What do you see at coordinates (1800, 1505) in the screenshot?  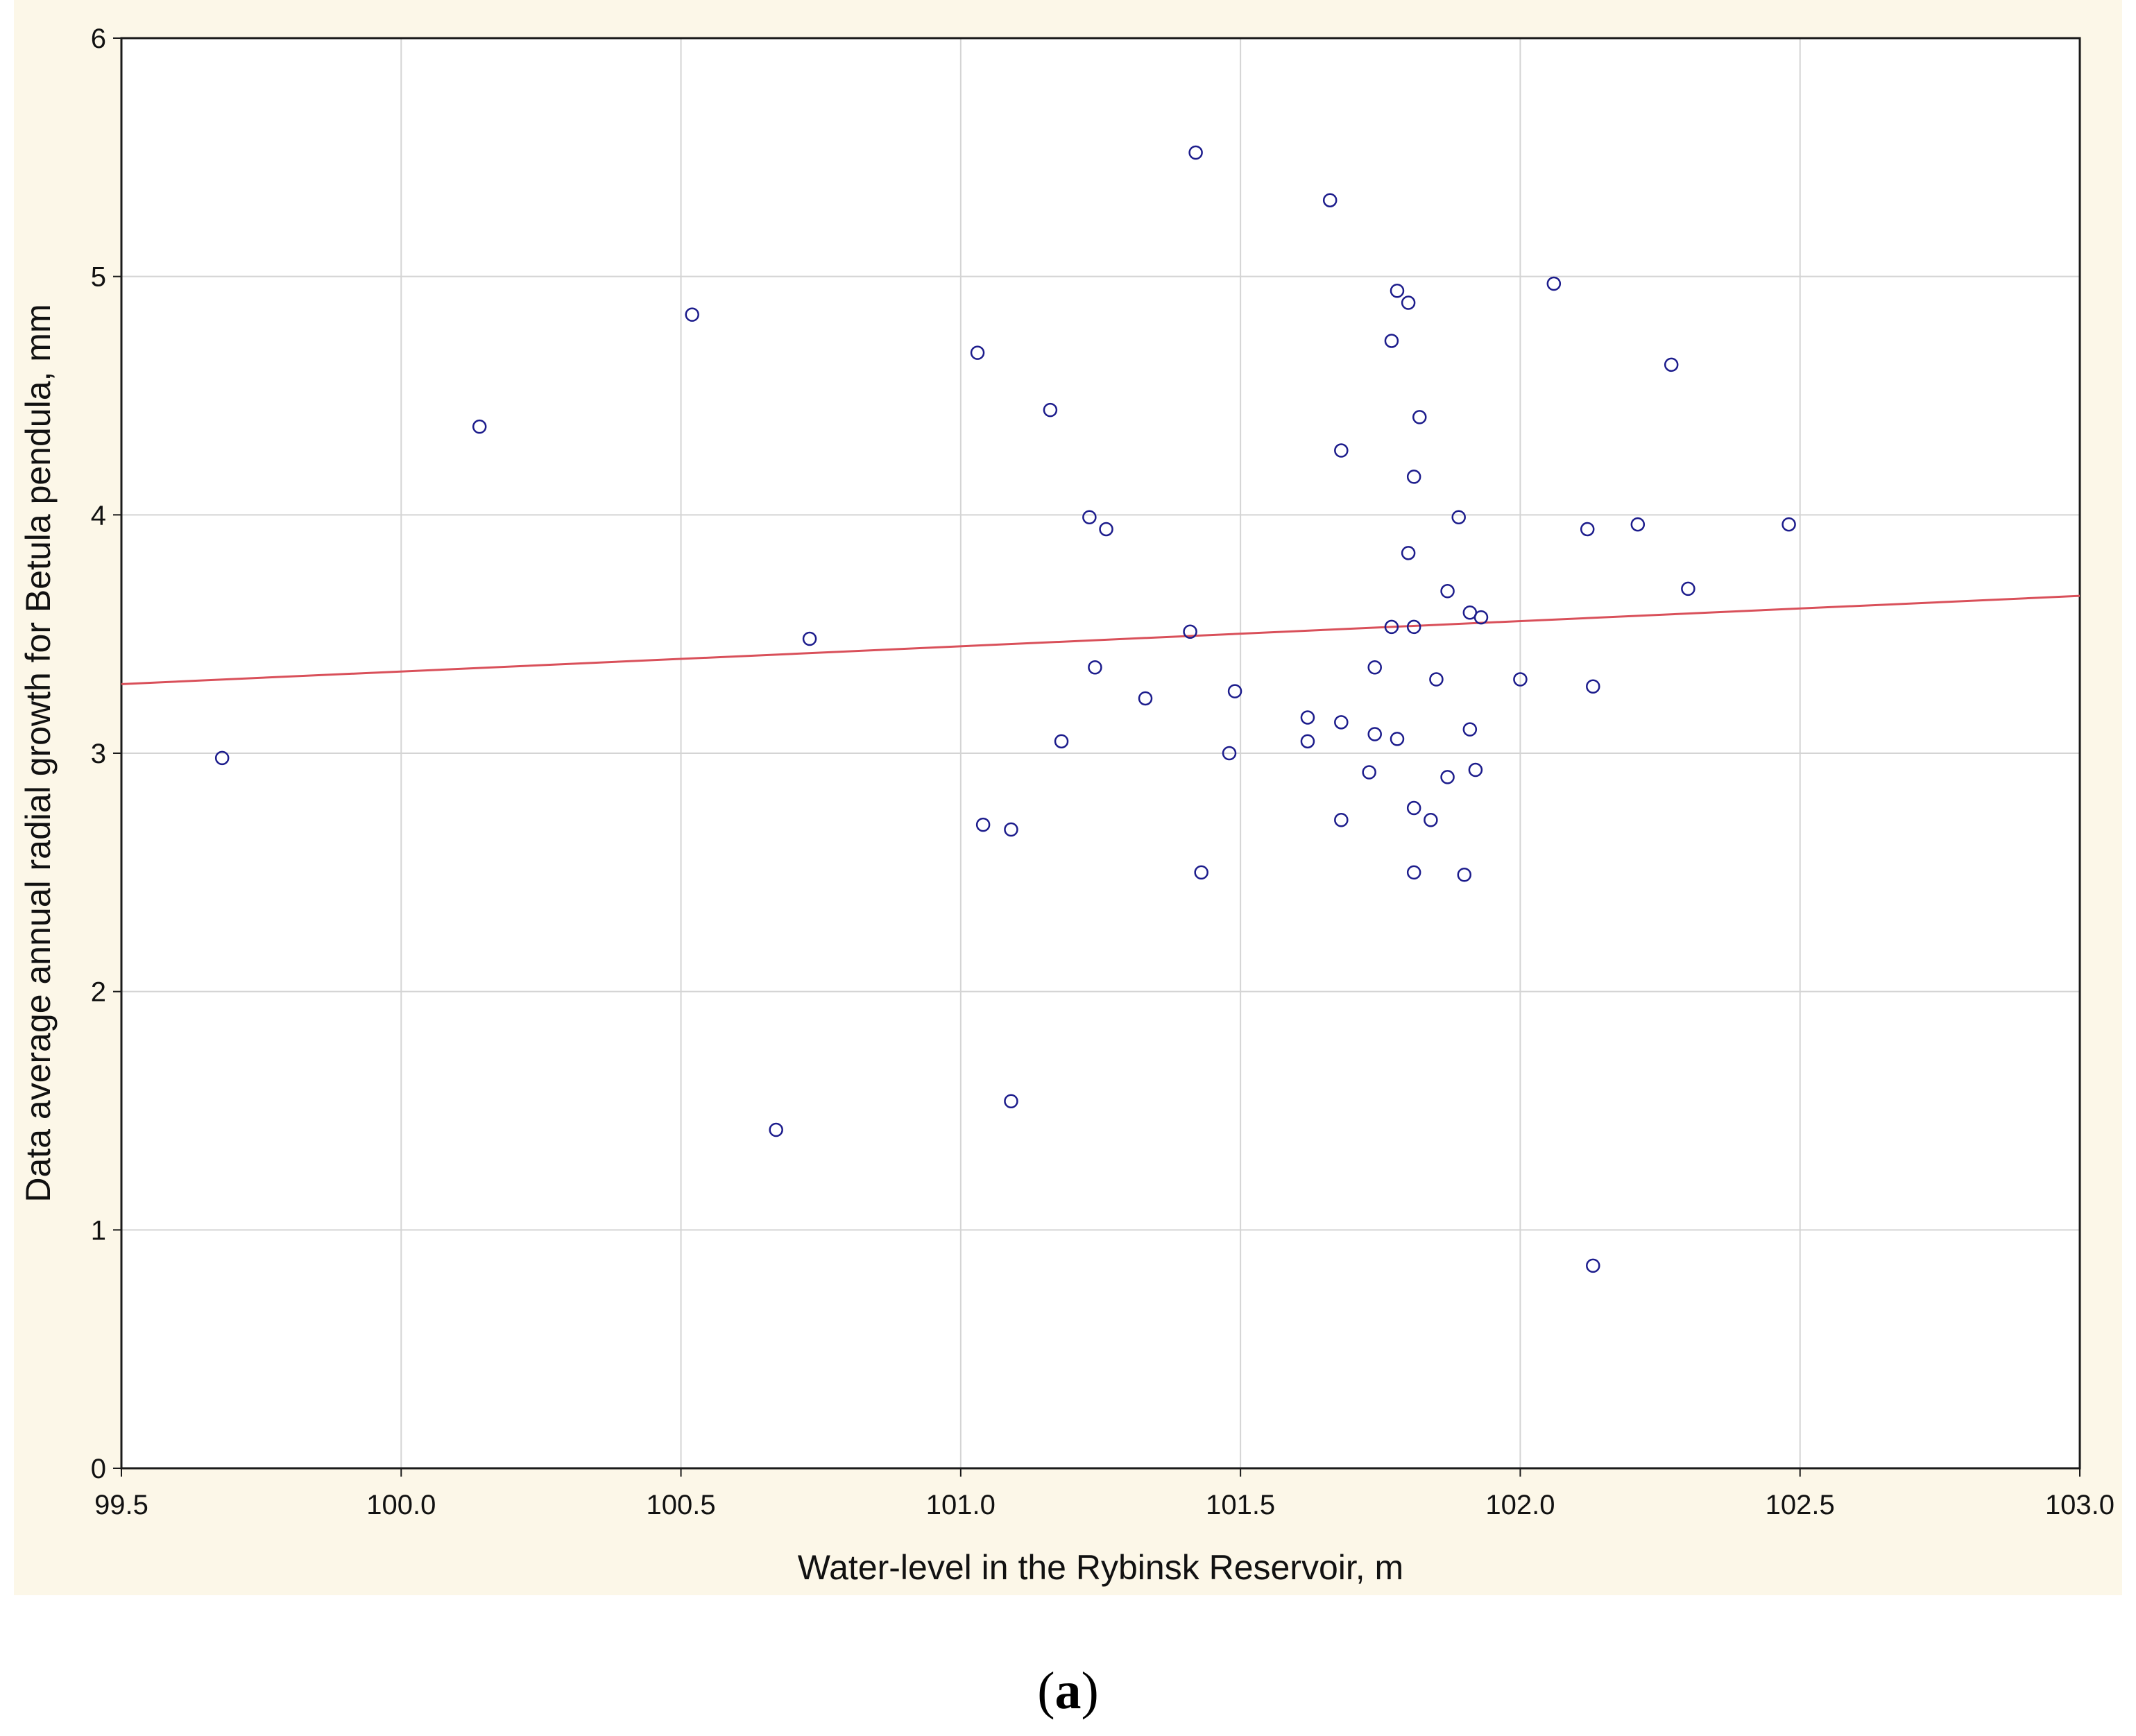 I see `x-tick-label: 102.5` at bounding box center [1800, 1505].